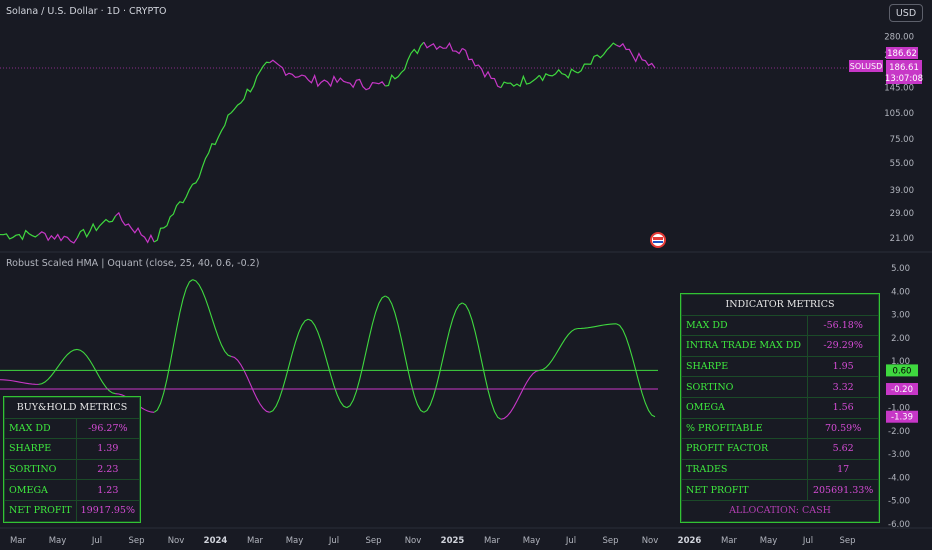  I want to click on metric-value: 1.95, so click(843, 366).